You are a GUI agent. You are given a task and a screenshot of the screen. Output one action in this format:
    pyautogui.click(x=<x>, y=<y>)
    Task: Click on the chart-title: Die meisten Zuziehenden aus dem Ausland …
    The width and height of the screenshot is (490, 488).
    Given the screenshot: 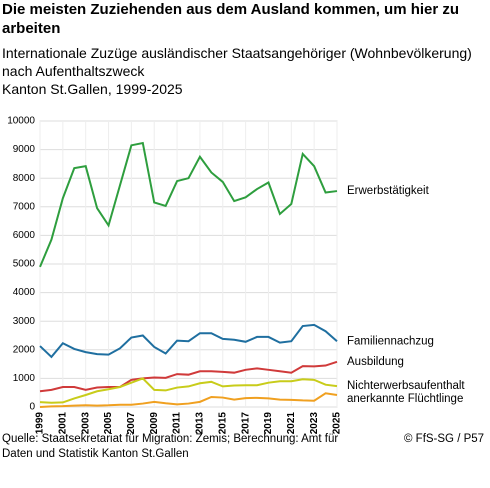 What is the action you would take?
    pyautogui.click(x=231, y=19)
    